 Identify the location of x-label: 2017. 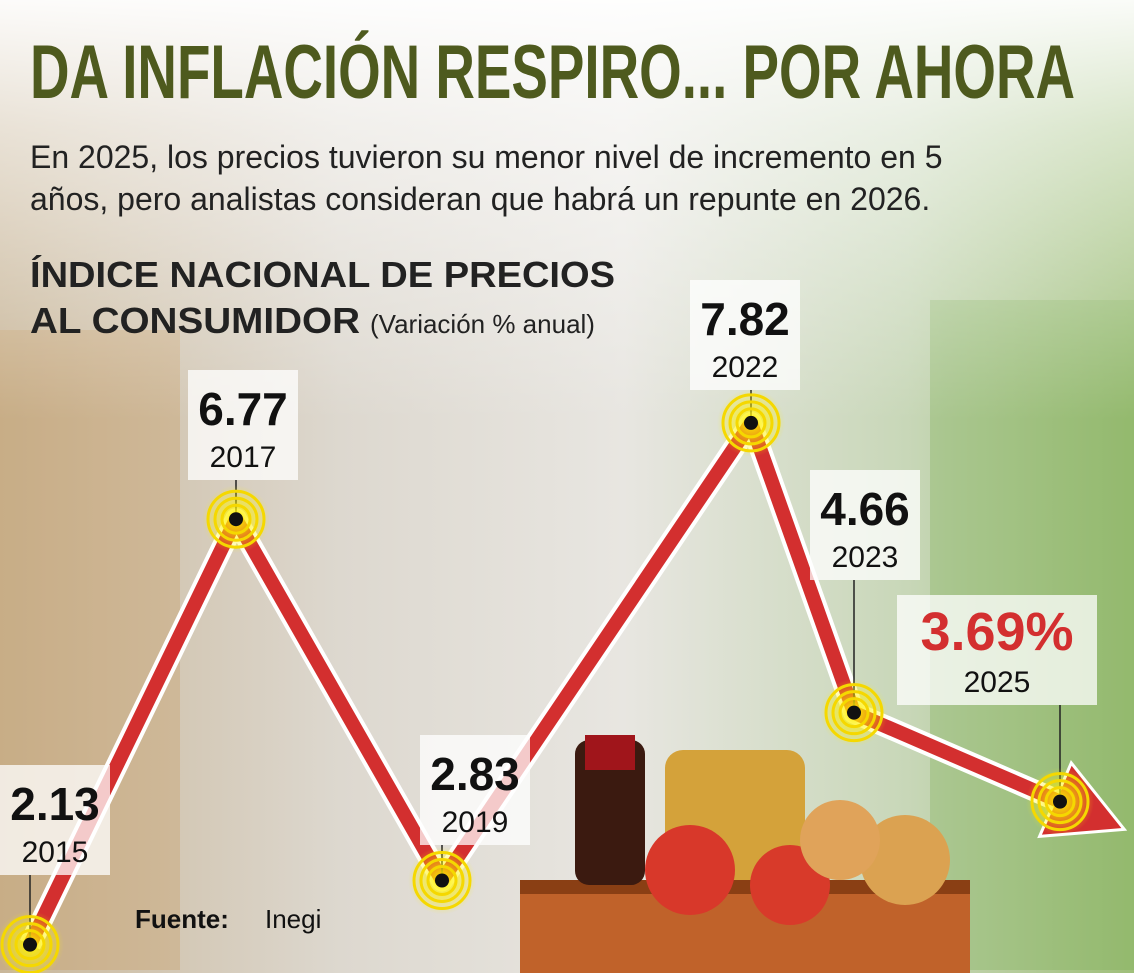
(243, 457).